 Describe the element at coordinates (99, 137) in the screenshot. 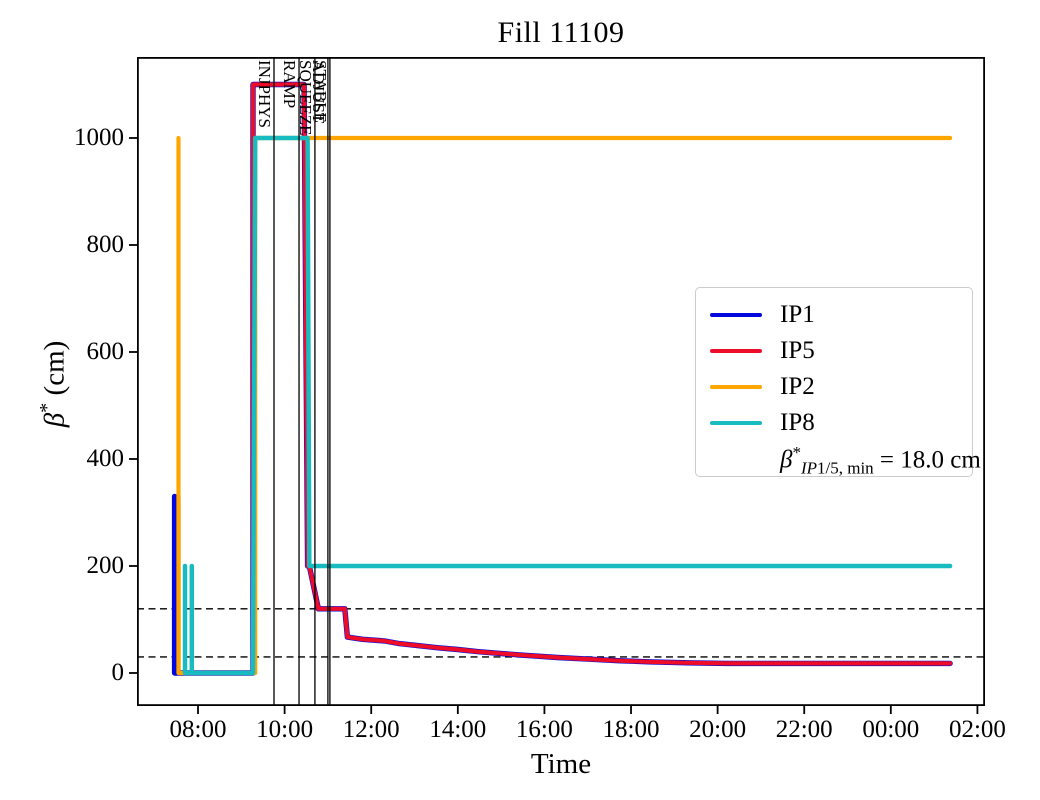

I see `y-tick-label-1000: 1000` at that location.